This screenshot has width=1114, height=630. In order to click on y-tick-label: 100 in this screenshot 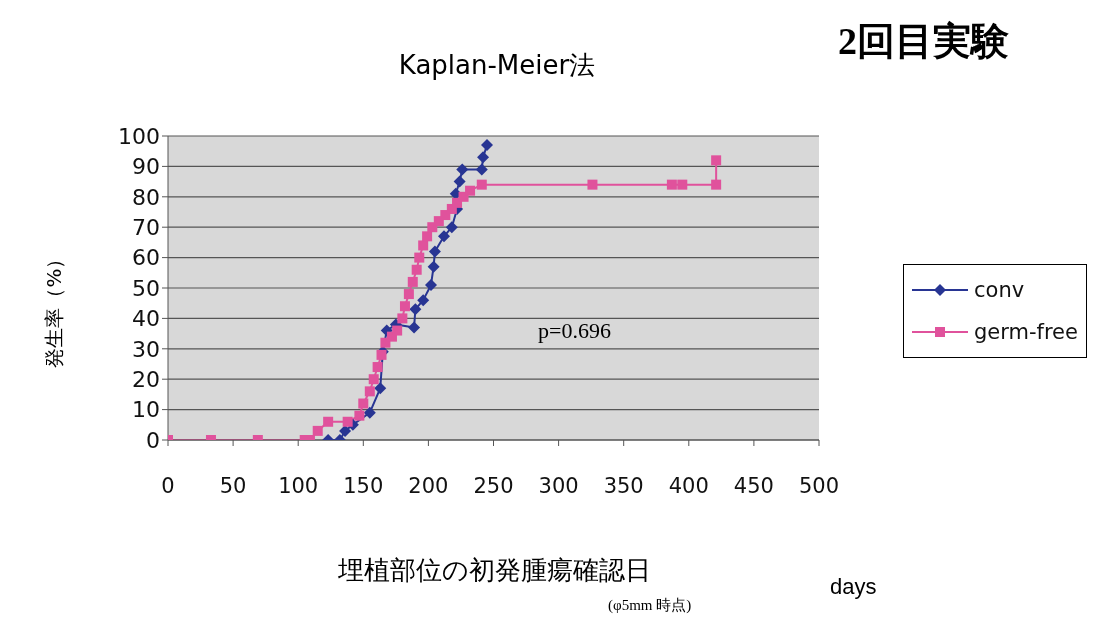, I will do `click(139, 136)`.